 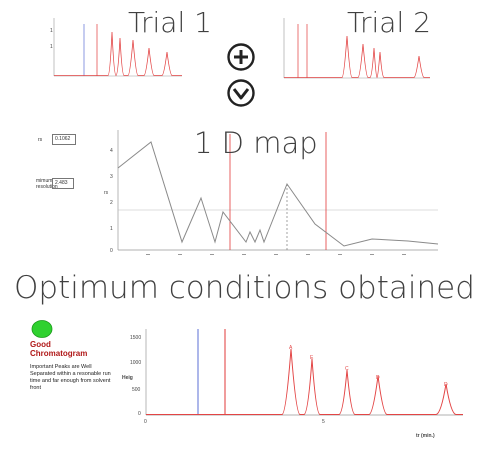 What do you see at coordinates (127, 378) in the screenshot?
I see `main-y-axis-label: Heig` at bounding box center [127, 378].